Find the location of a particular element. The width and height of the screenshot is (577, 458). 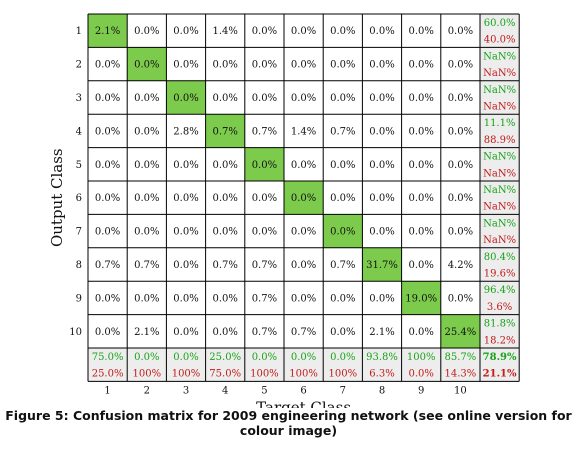

row-summary-incorrect: NaN% is located at coordinates (499, 73).